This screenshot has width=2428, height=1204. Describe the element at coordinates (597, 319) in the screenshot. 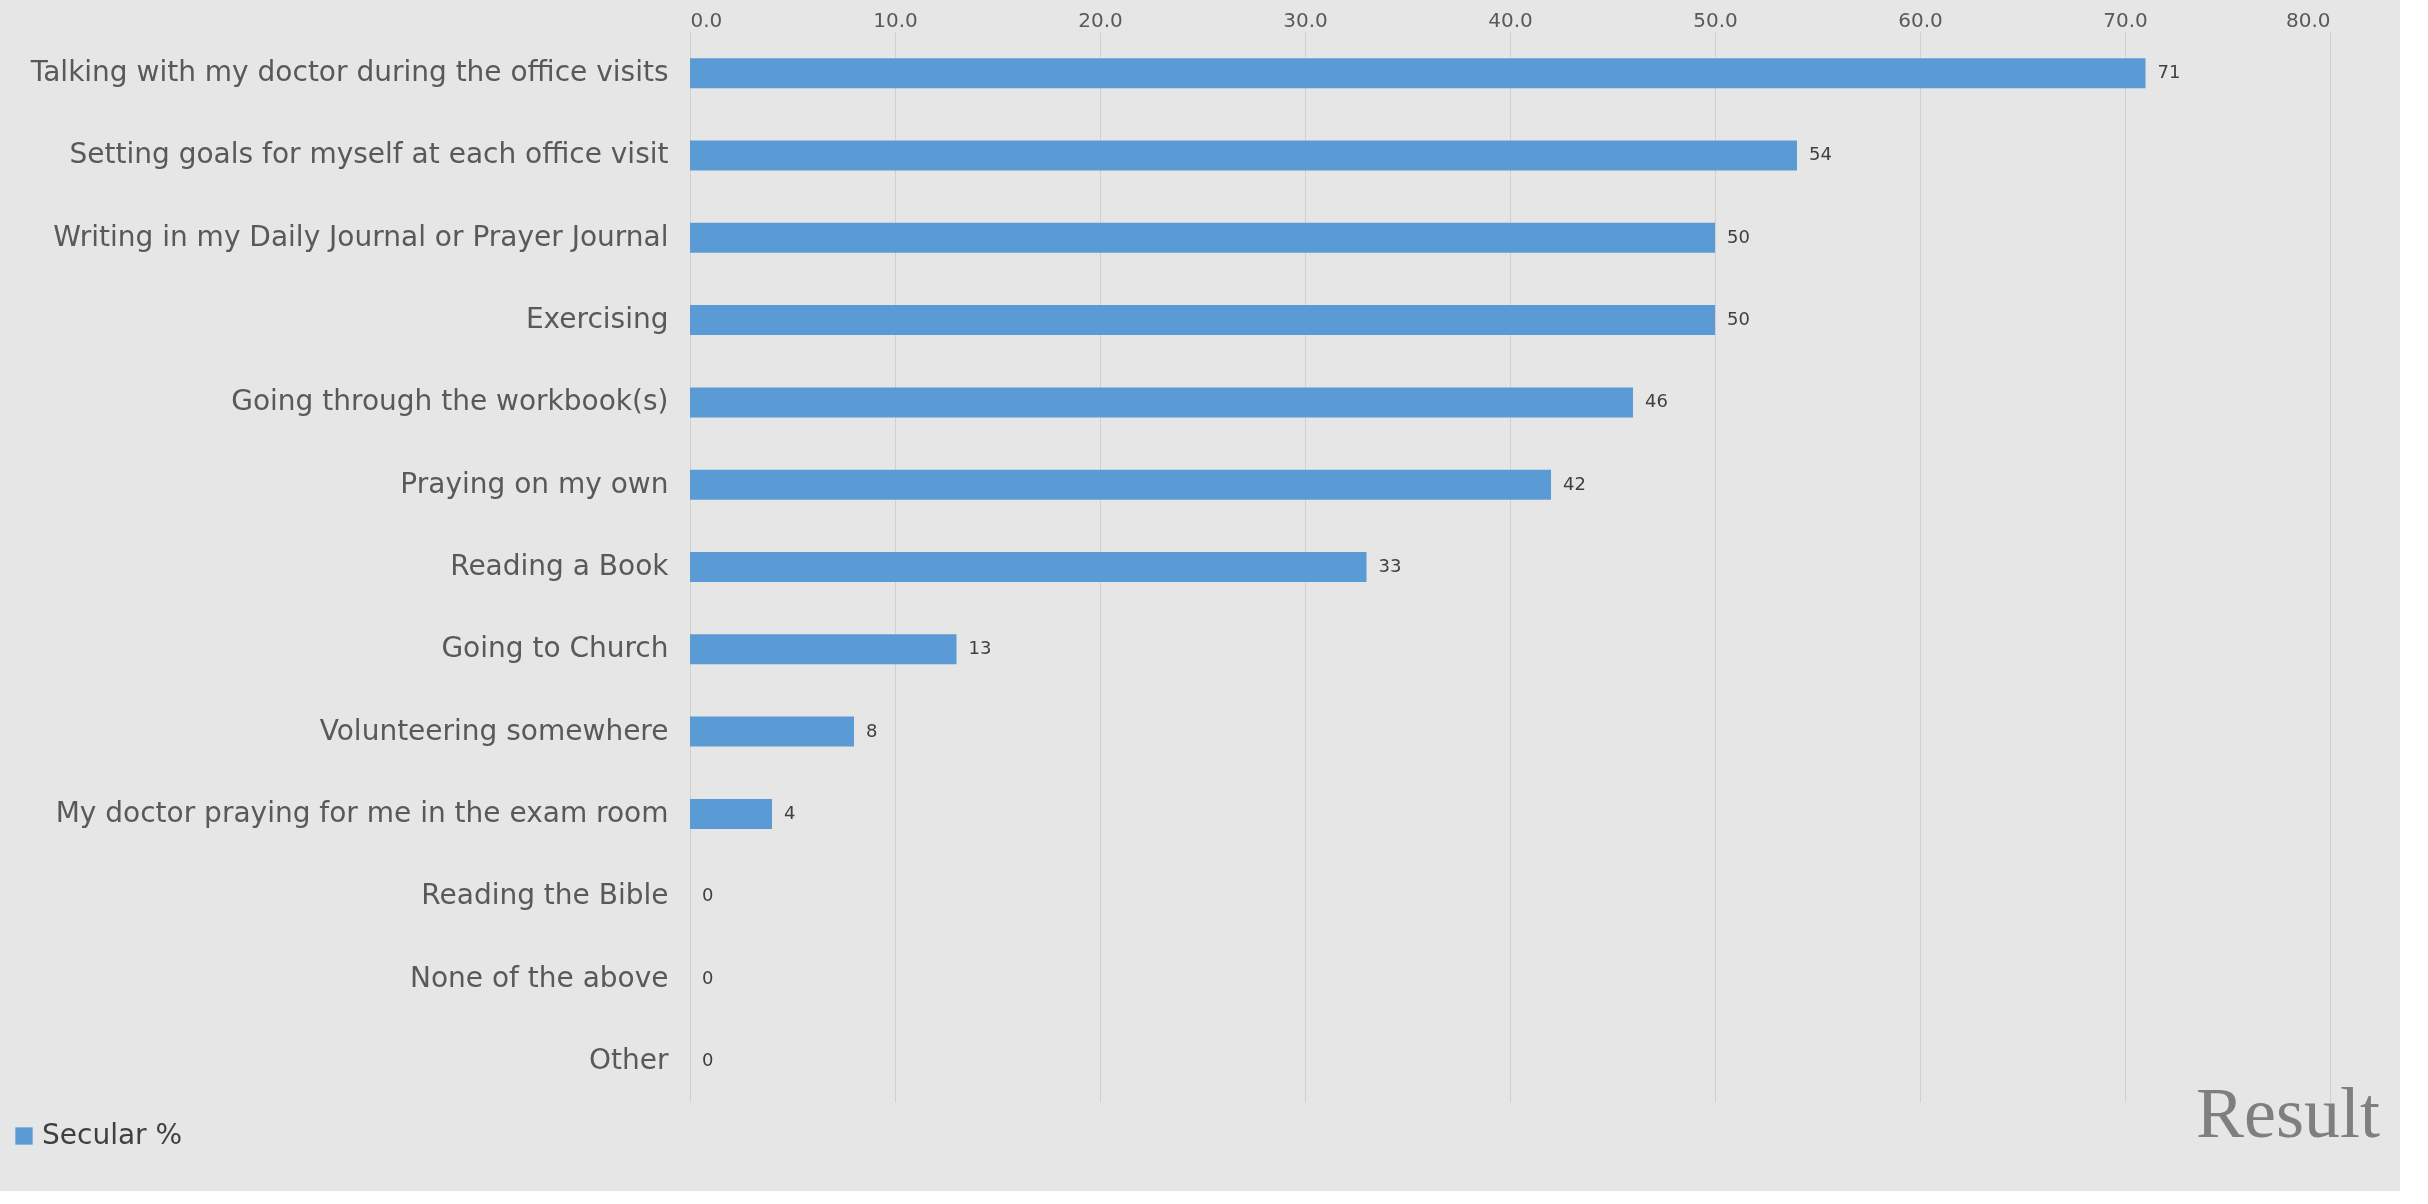

I see `y-tick-label: Exercising` at that location.